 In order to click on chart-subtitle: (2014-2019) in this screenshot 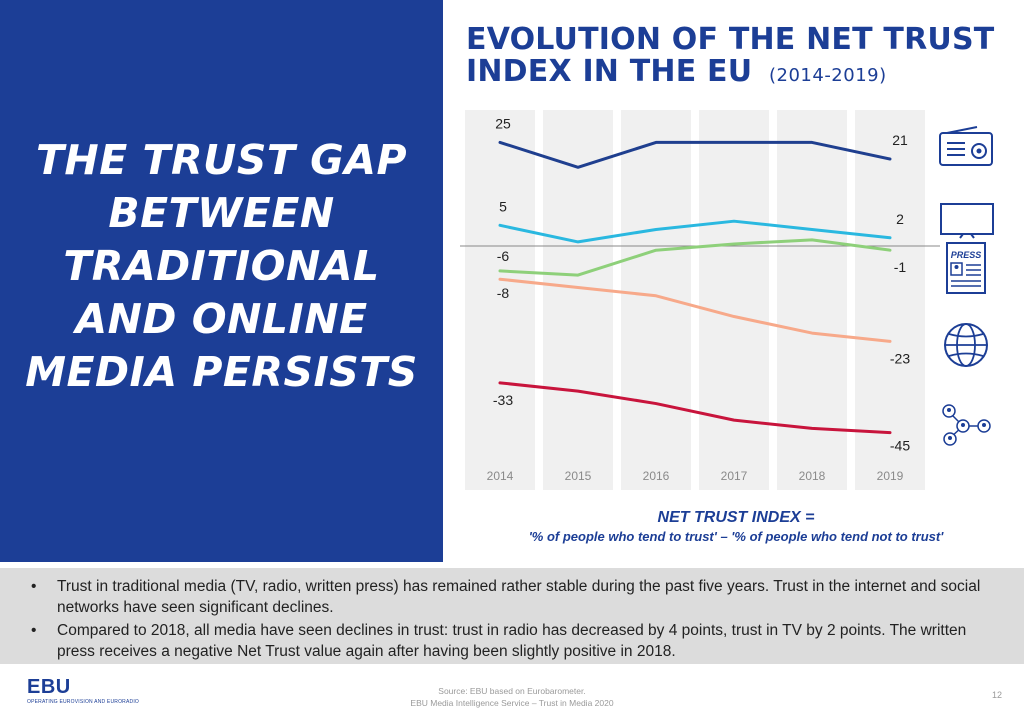, I will do `click(827, 75)`.